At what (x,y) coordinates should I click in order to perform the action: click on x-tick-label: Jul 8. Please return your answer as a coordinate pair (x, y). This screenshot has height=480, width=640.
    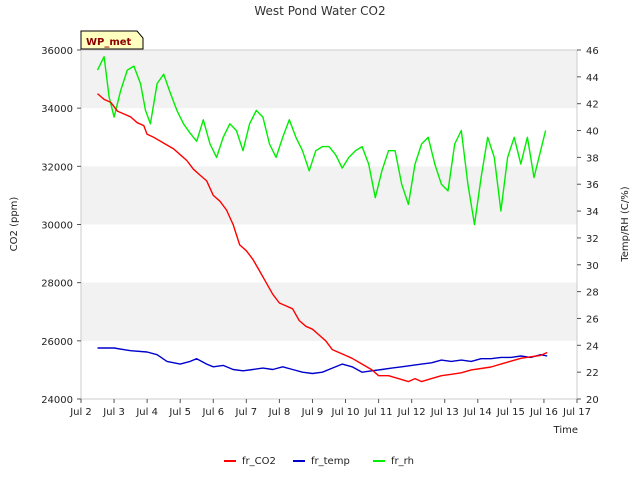
    Looking at the image, I should click on (279, 412).